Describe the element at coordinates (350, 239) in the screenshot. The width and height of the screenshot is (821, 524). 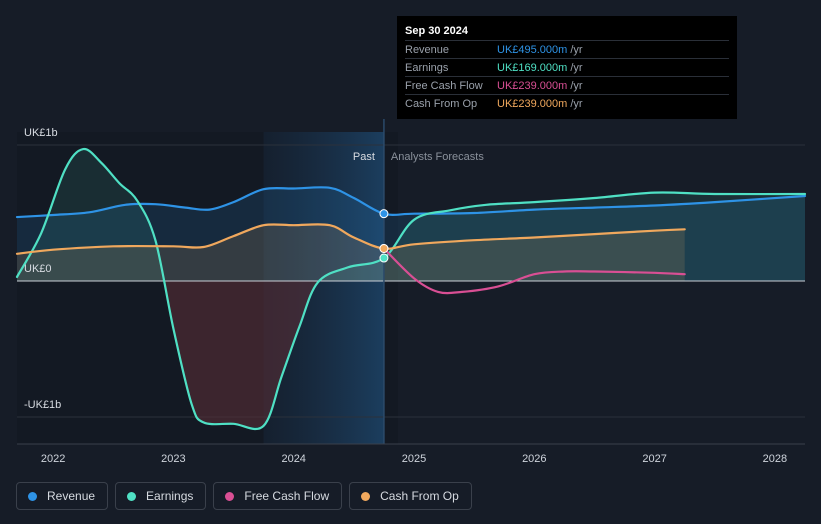
I see `cash-from-op-line` at that location.